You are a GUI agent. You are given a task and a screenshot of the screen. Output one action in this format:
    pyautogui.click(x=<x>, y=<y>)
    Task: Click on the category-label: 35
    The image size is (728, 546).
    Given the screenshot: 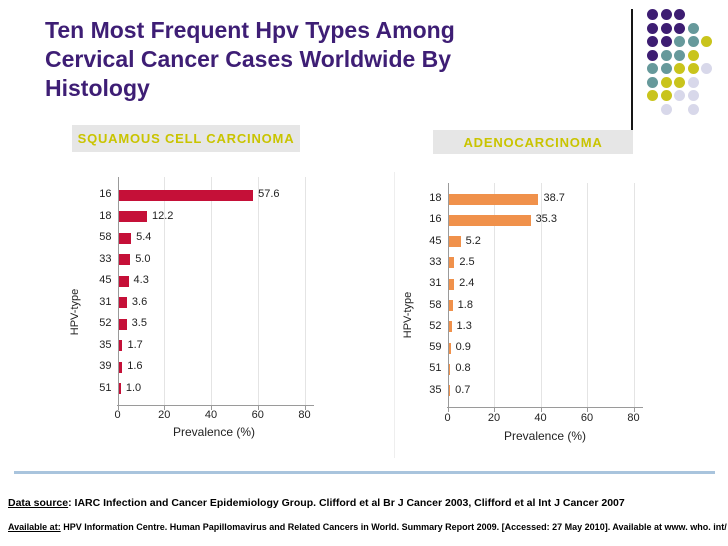 What is the action you would take?
    pyautogui.click(x=105, y=344)
    